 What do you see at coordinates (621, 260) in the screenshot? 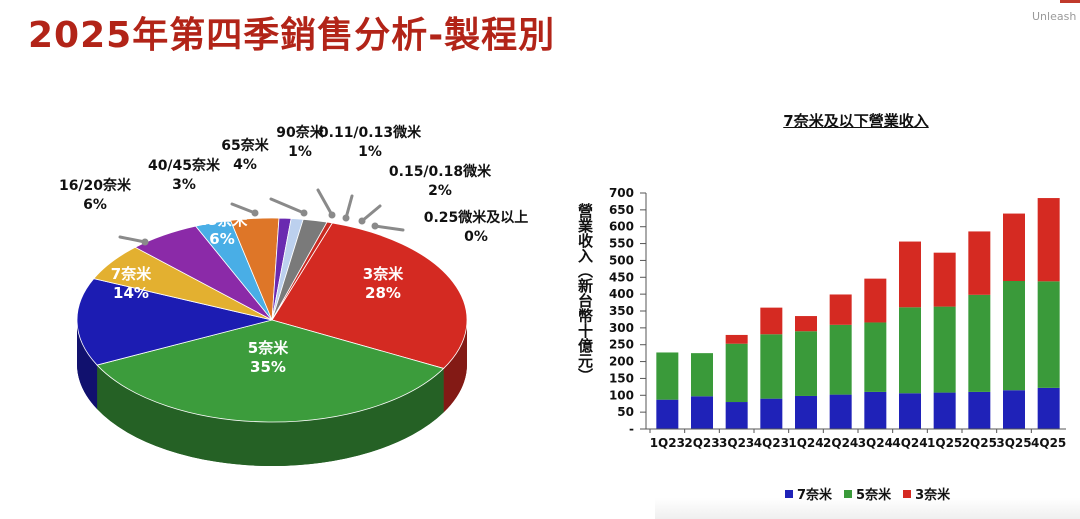
I see `y-tick-label: 500` at bounding box center [621, 260].